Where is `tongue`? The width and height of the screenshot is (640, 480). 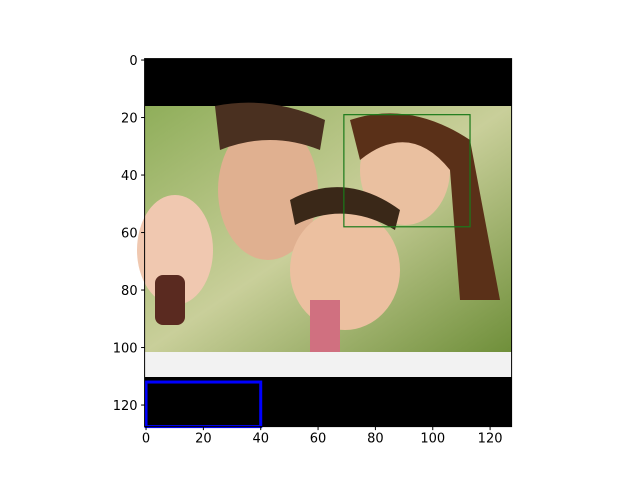 tongue is located at coordinates (325, 326).